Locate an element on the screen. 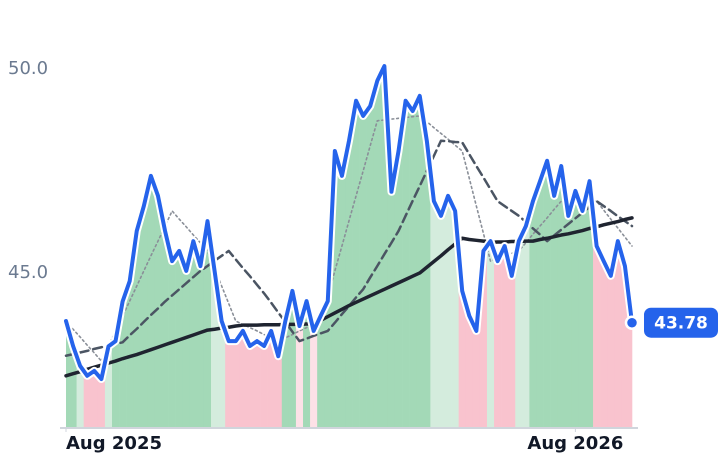  y-tick-label: 45.0 is located at coordinates (28, 272).